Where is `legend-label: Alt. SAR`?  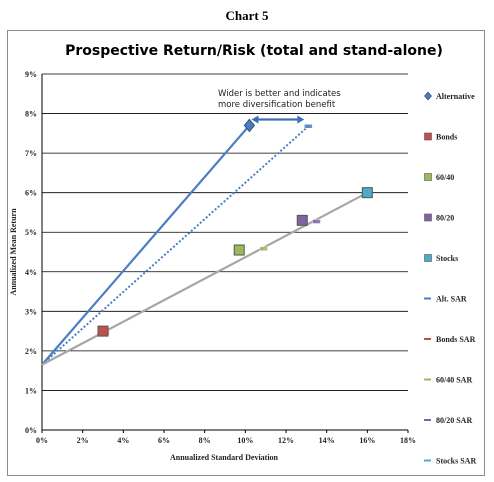 legend-label: Alt. SAR is located at coordinates (451, 299).